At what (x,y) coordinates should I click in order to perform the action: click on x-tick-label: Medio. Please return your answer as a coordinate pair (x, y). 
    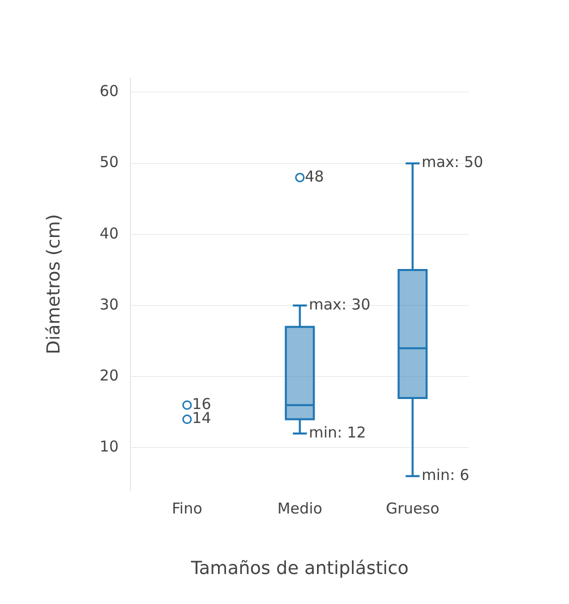
    Looking at the image, I should click on (299, 508).